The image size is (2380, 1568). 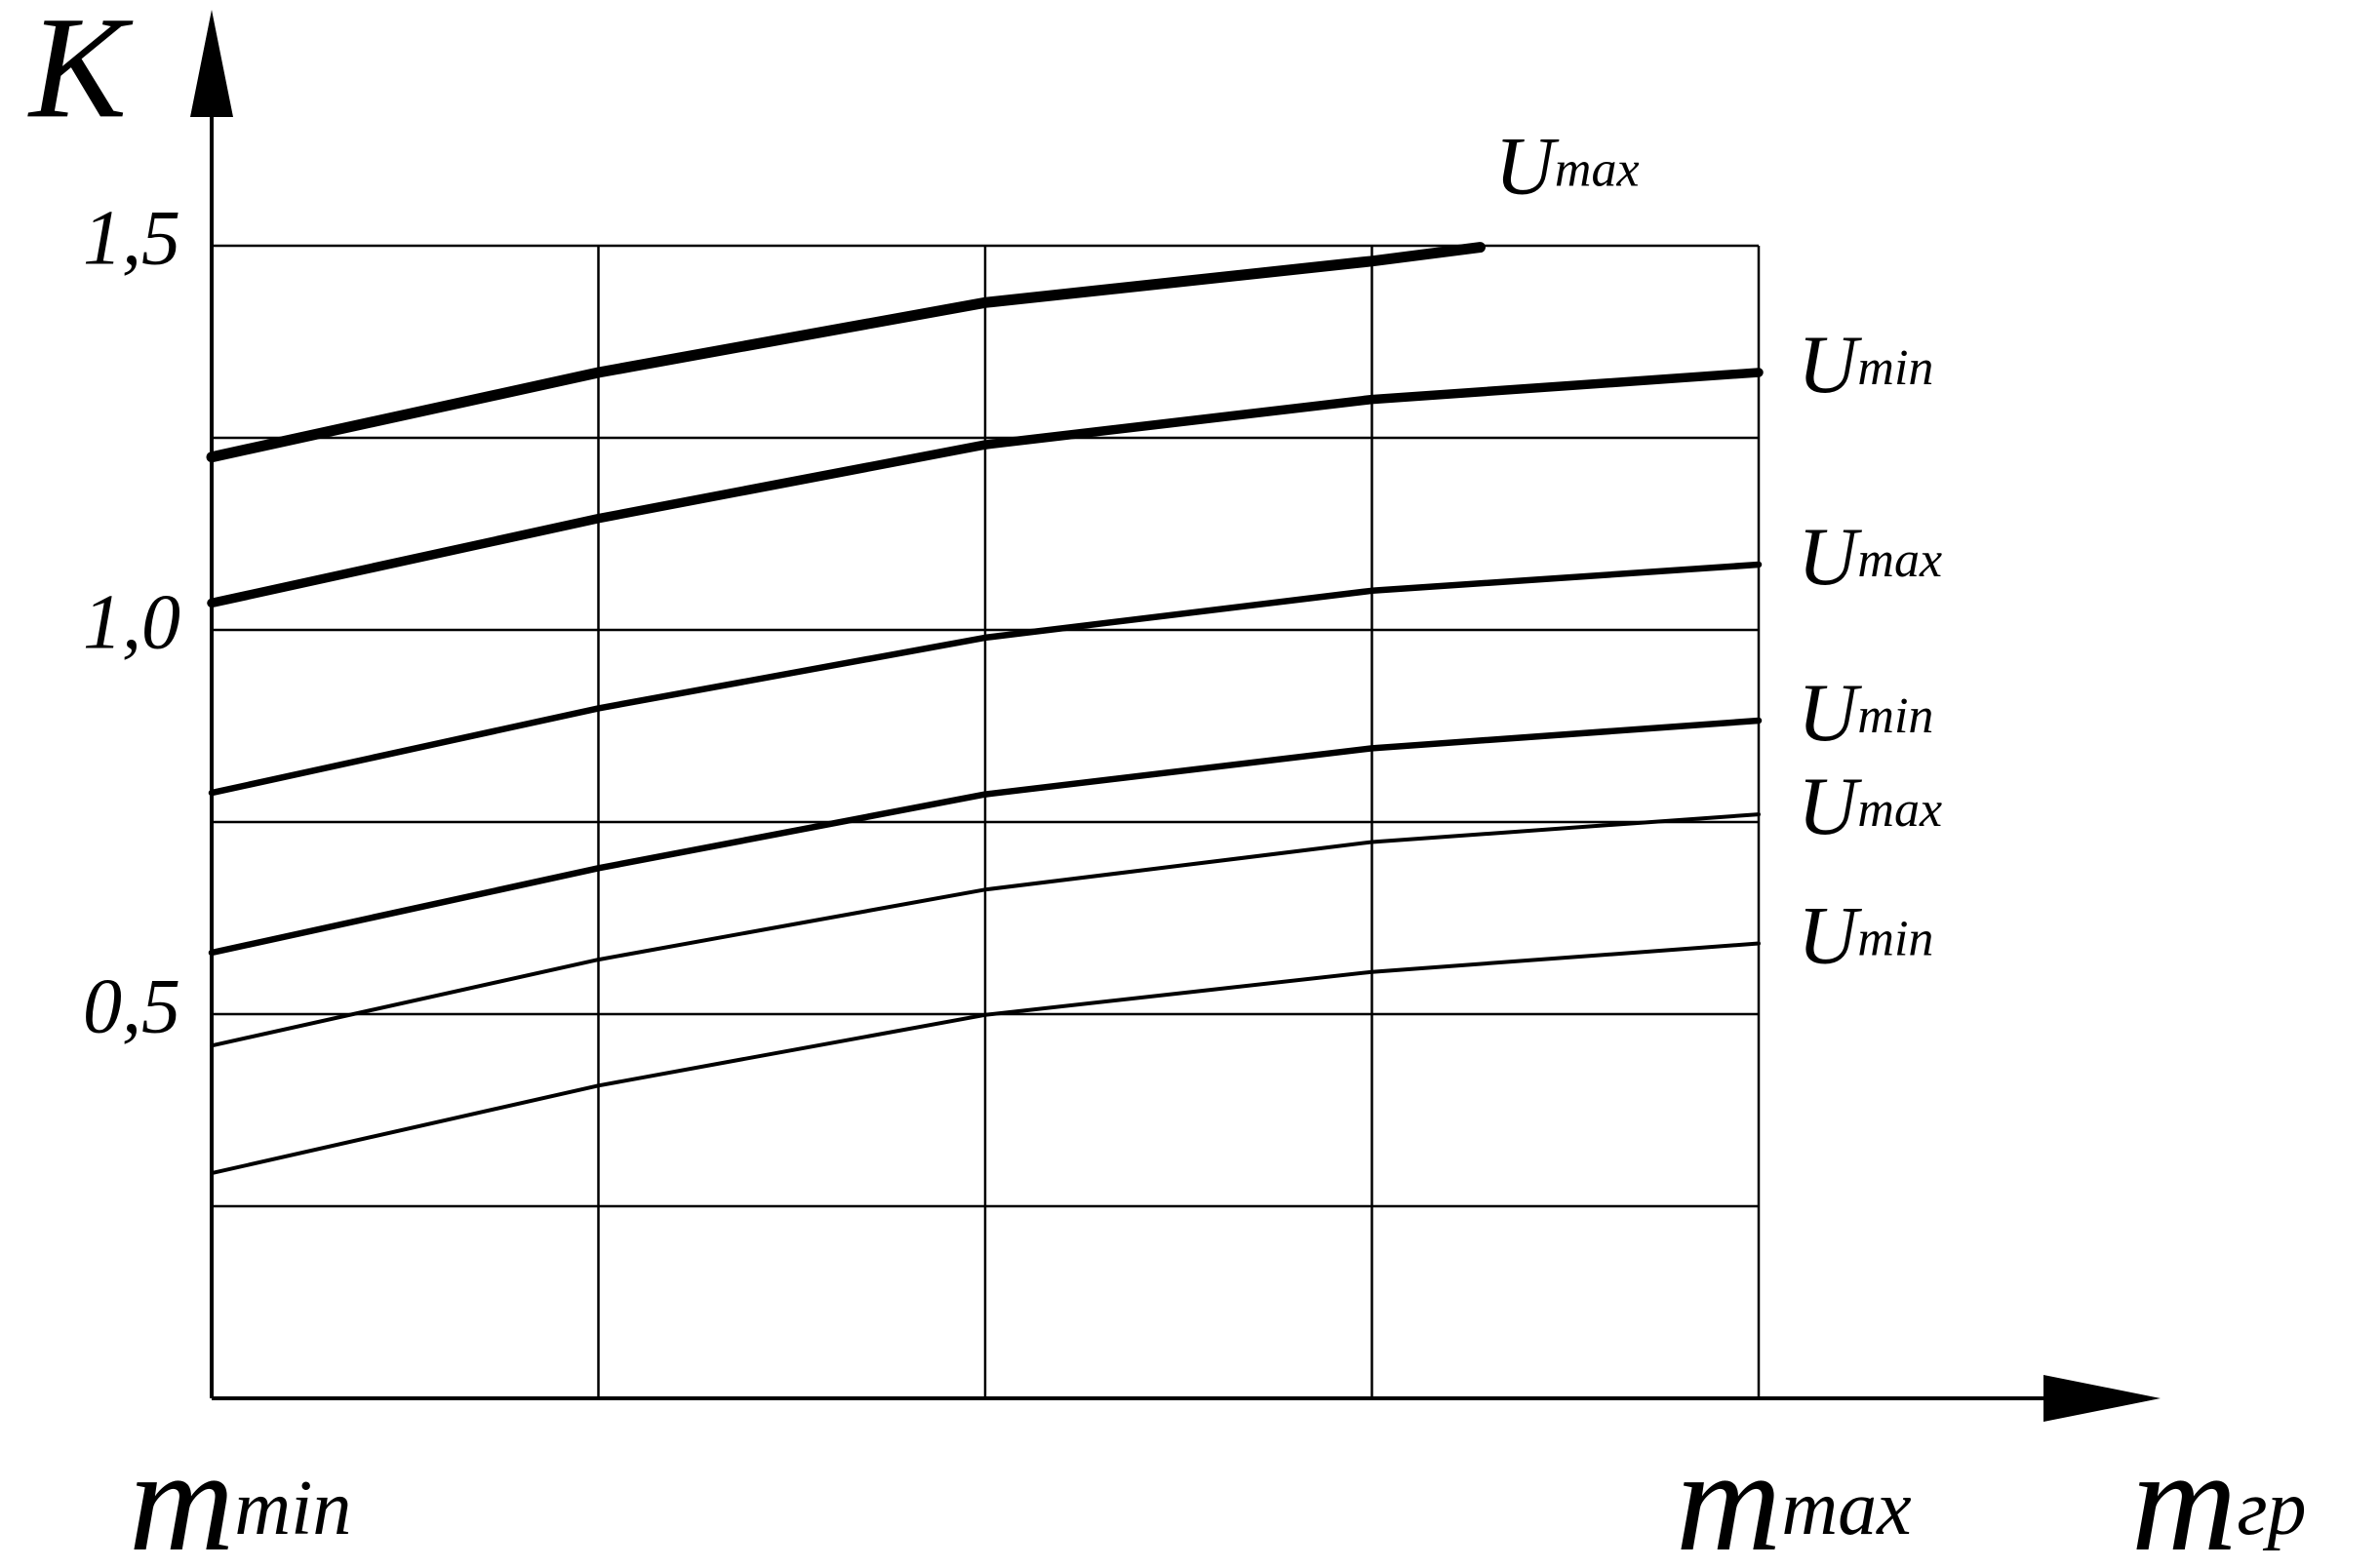 I want to click on x-axis-arrow, so click(x=2102, y=1398).